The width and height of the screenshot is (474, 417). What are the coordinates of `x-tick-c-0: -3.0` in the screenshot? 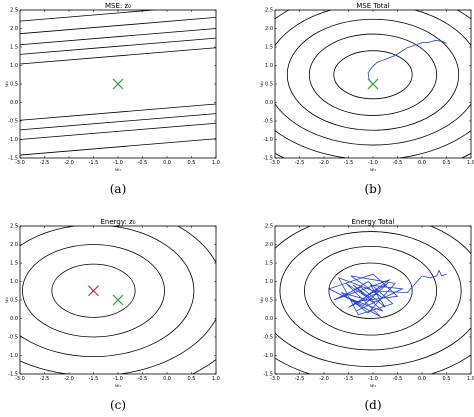 It's located at (20, 379).